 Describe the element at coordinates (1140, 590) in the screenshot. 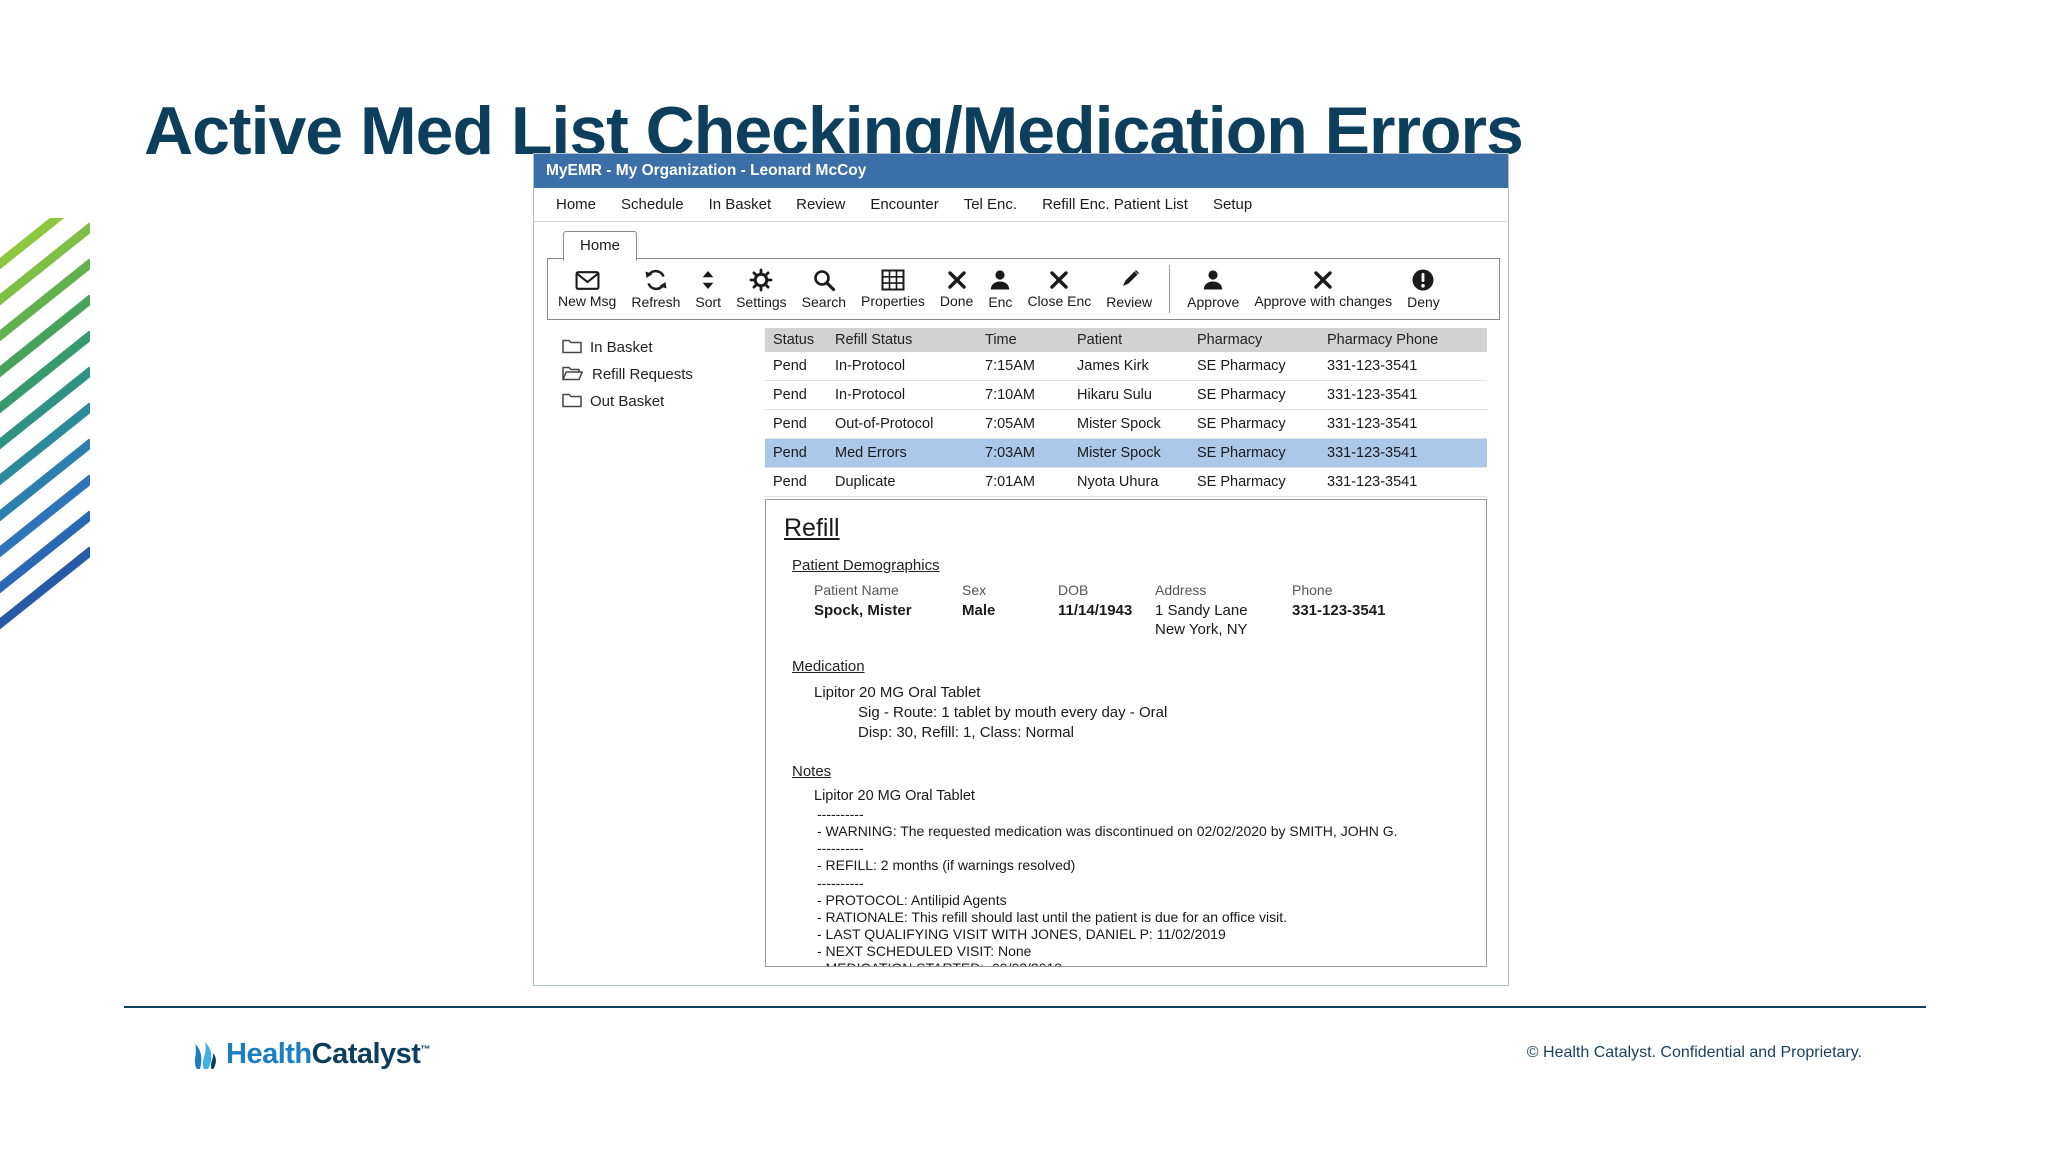

I see `demographics-labels: Patient Name Sex DOB Address Phone` at that location.